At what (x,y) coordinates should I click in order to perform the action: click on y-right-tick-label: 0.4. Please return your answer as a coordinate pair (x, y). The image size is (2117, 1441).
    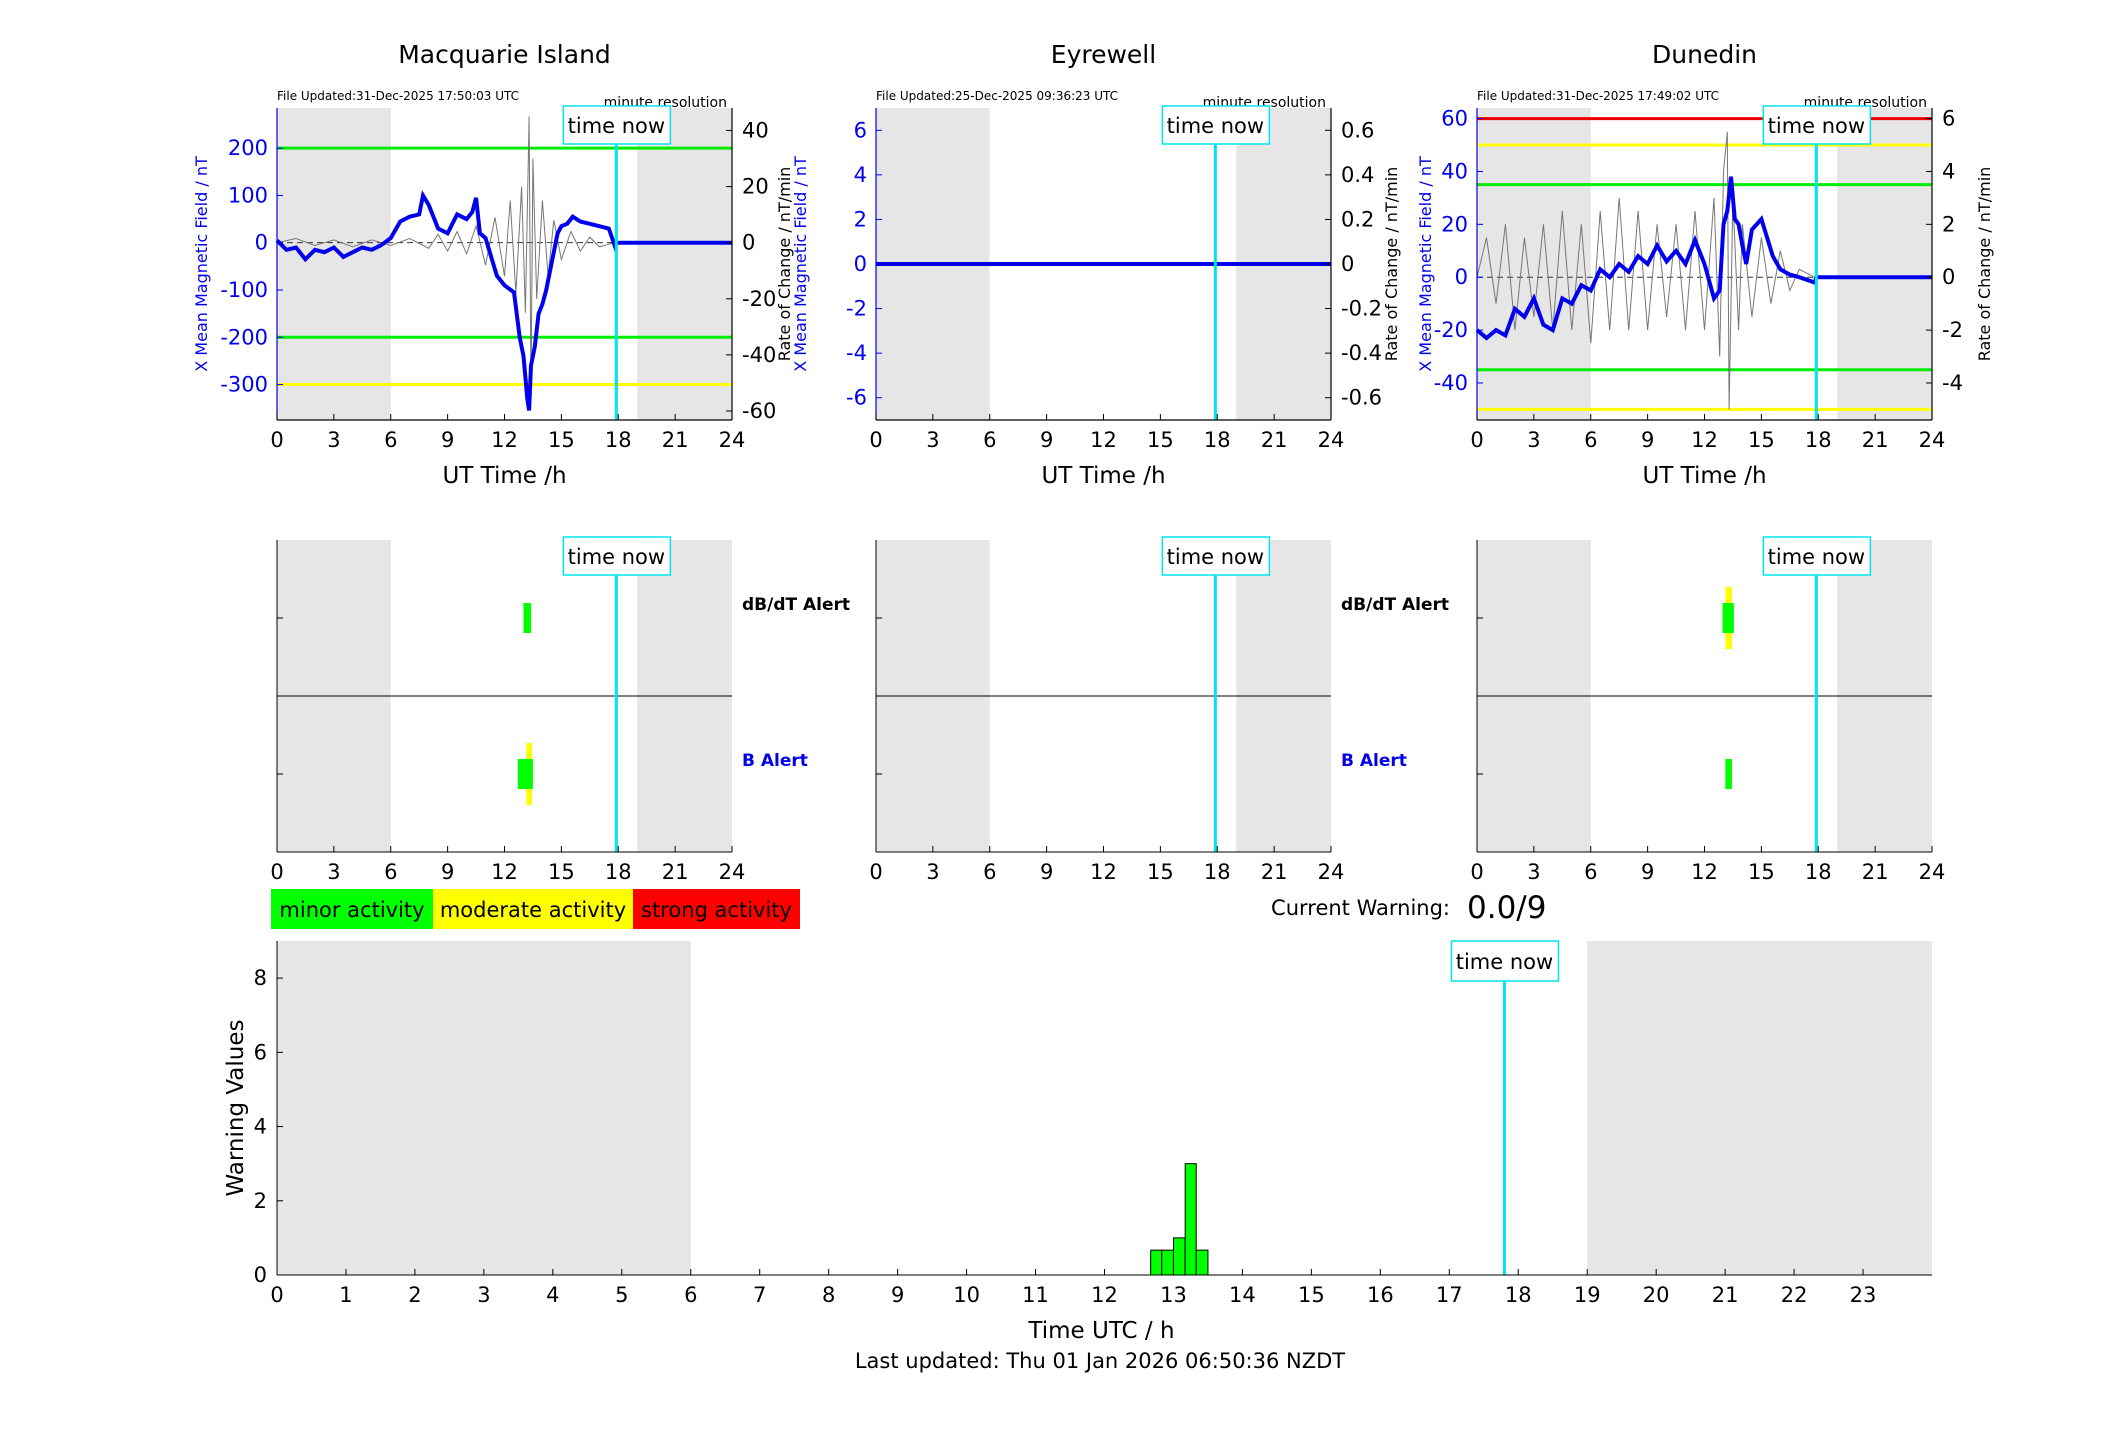
    Looking at the image, I should click on (1357, 175).